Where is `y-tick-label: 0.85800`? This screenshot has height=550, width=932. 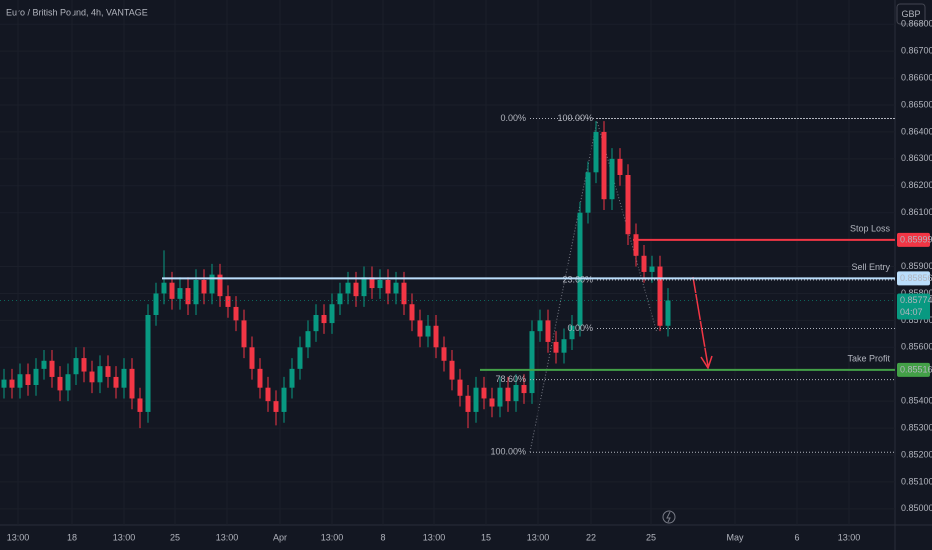 y-tick-label: 0.85800 is located at coordinates (916, 293).